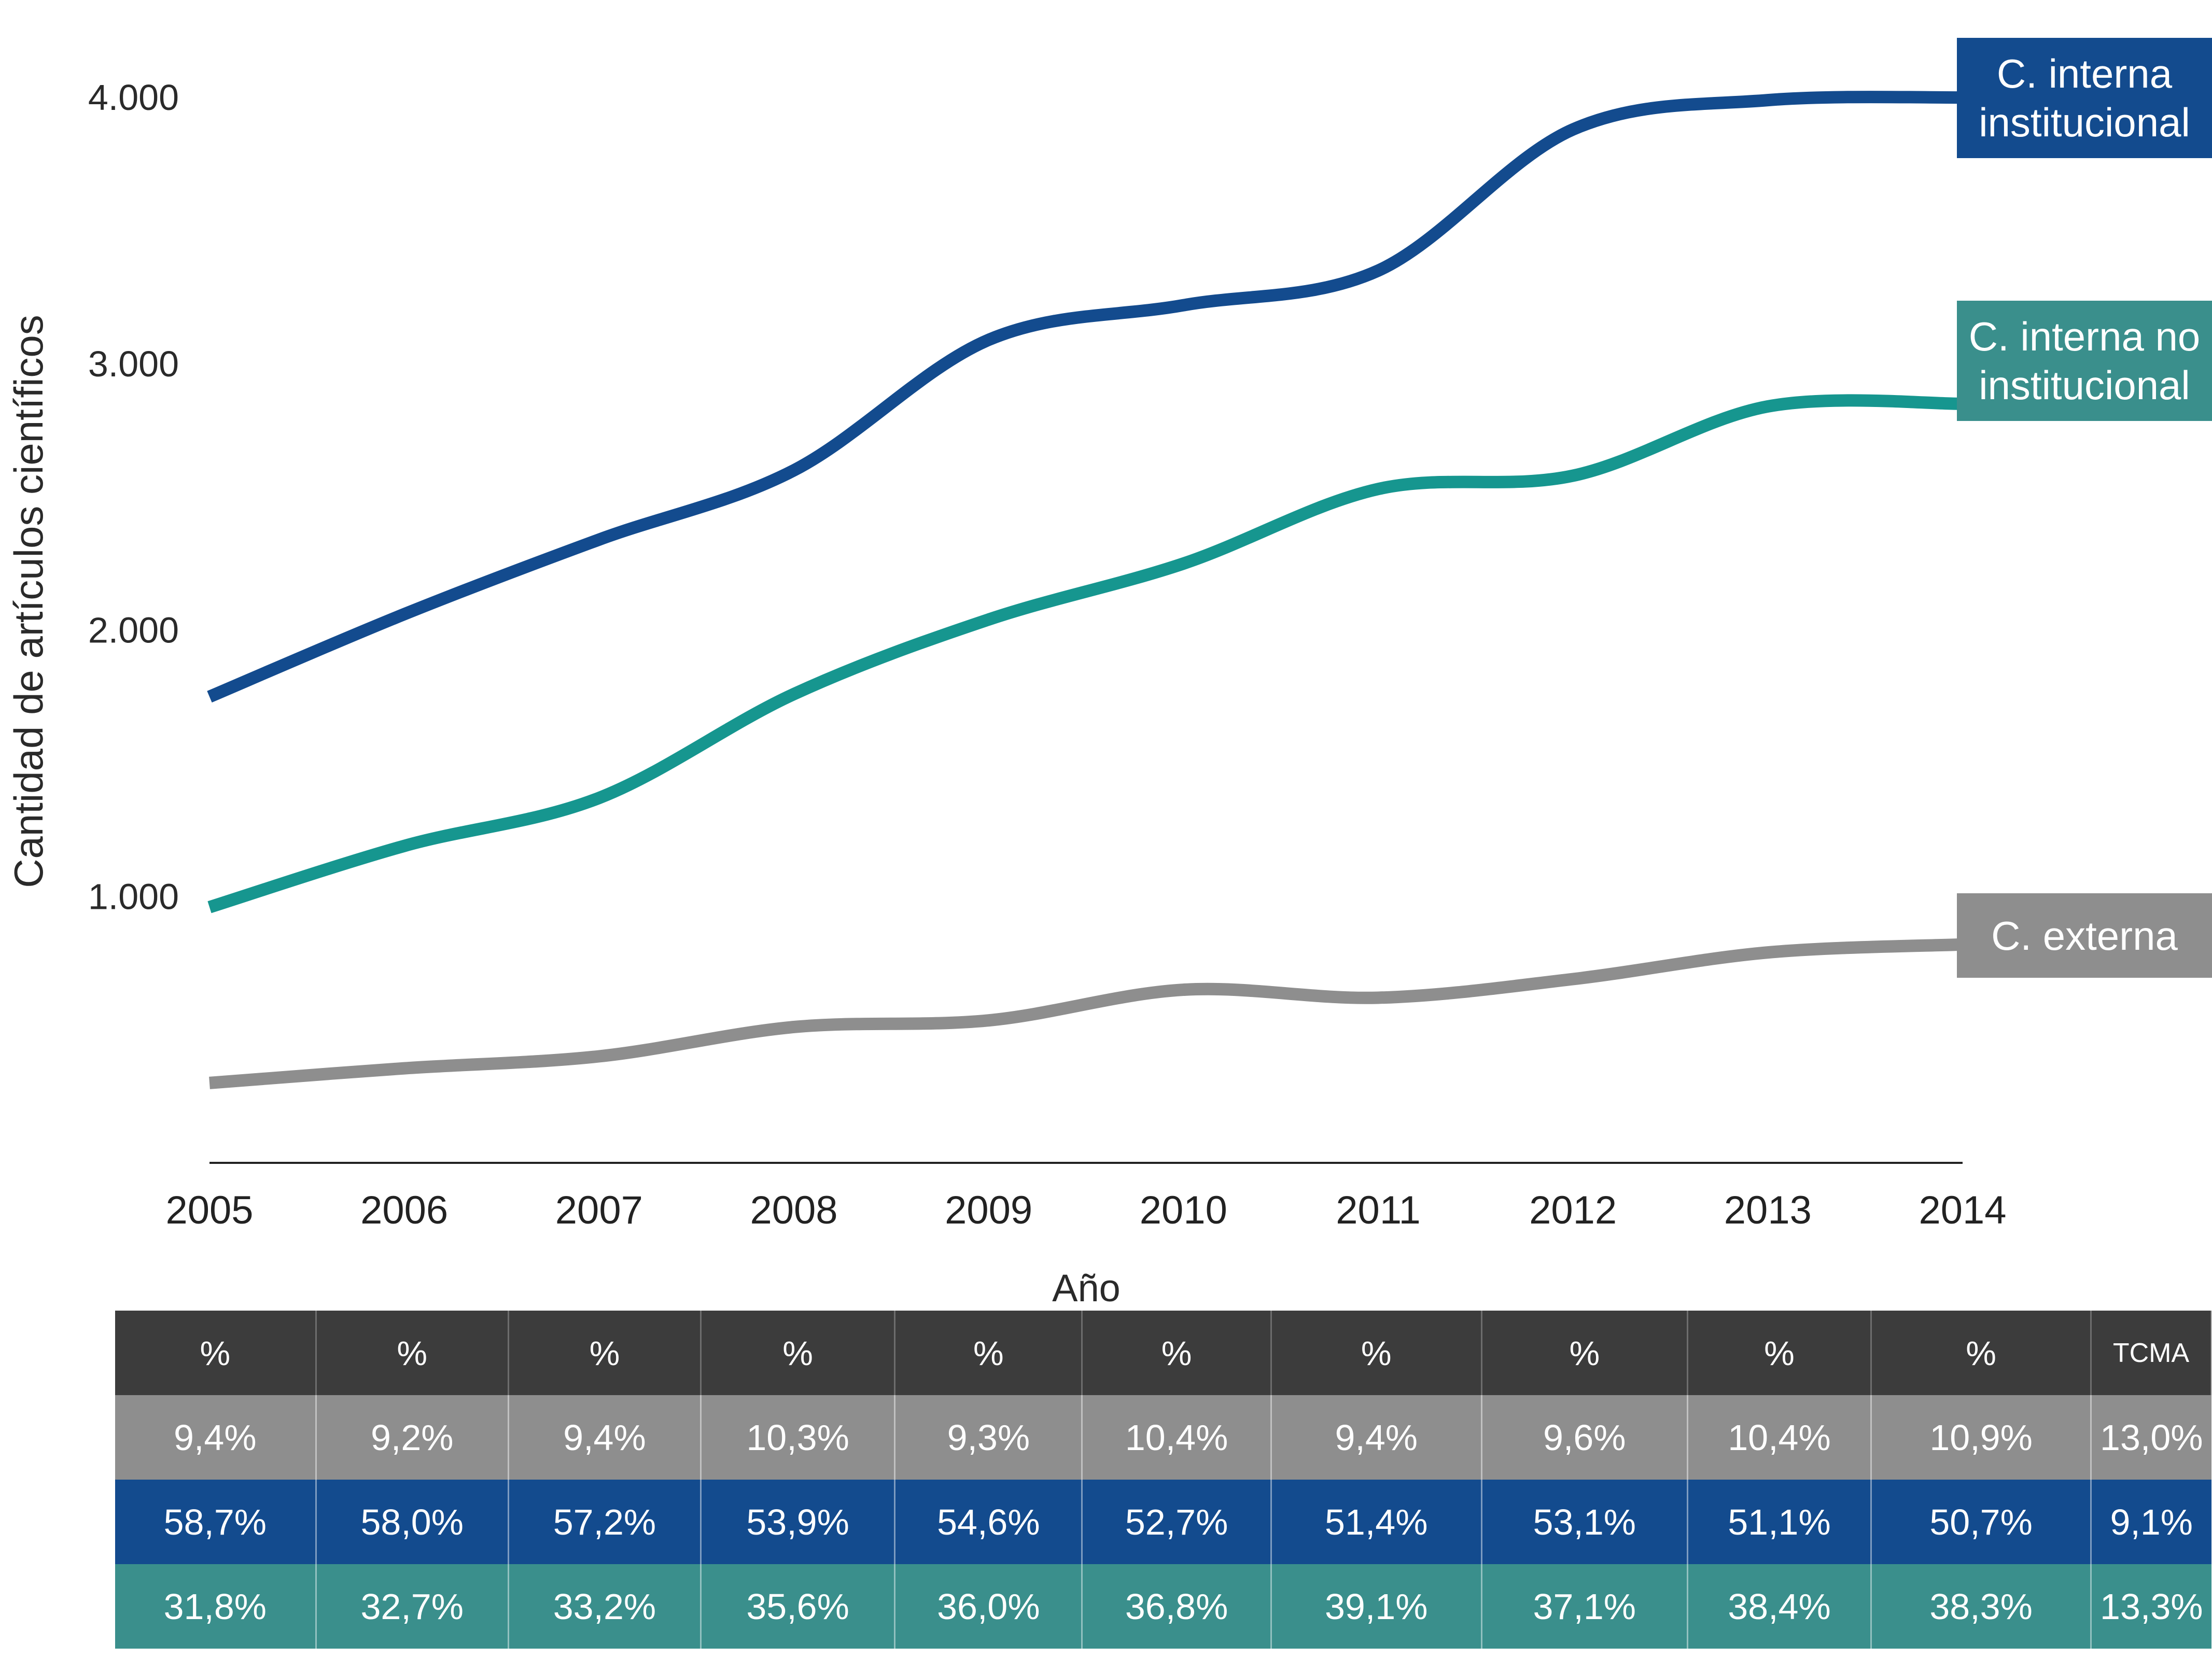 Image resolution: width=2212 pixels, height=1659 pixels. What do you see at coordinates (1378, 1210) in the screenshot?
I see `x-tick-label: 2011` at bounding box center [1378, 1210].